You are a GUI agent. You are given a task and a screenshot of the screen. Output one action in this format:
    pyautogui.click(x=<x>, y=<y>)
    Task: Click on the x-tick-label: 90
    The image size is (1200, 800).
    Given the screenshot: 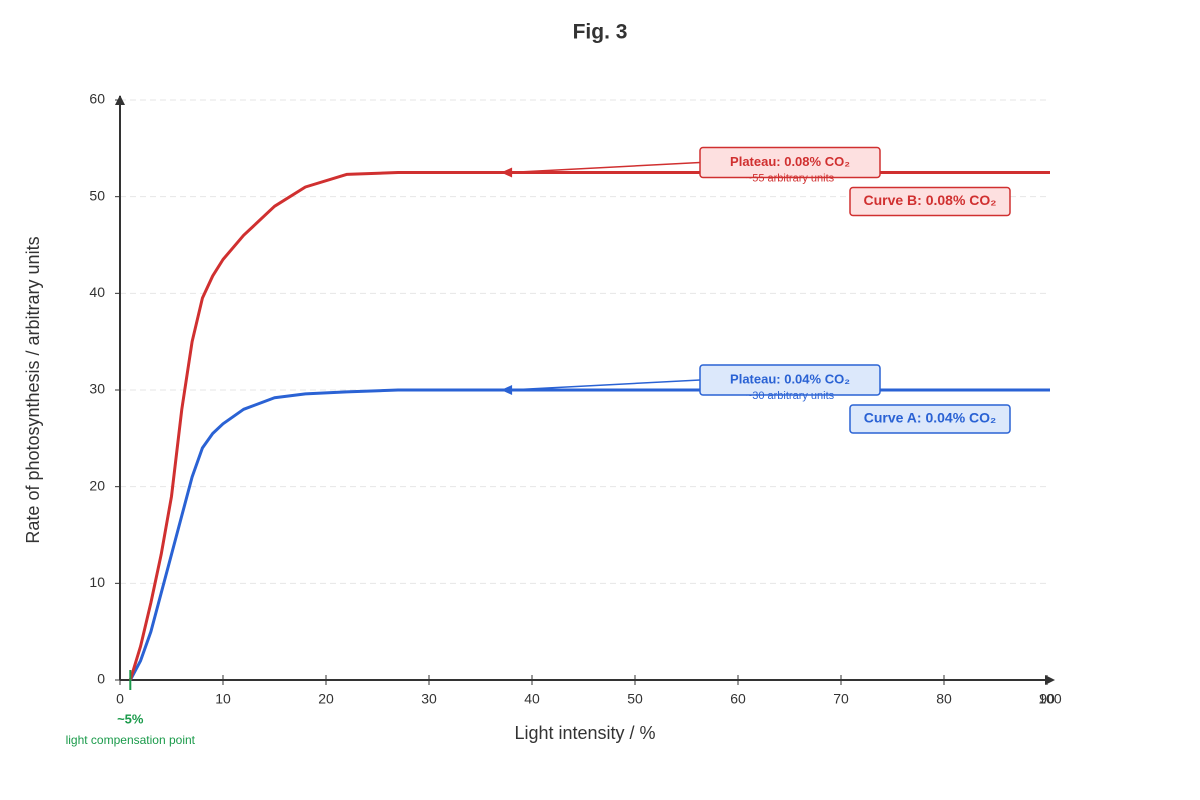 What is the action you would take?
    pyautogui.click(x=1047, y=699)
    